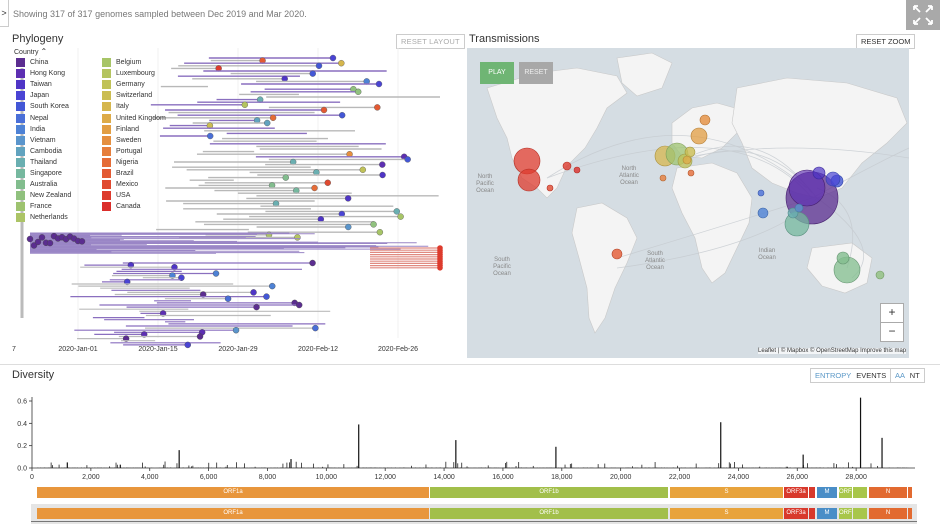 The height and width of the screenshot is (529, 940). I want to click on legend-item: Luxembourg, so click(128, 74).